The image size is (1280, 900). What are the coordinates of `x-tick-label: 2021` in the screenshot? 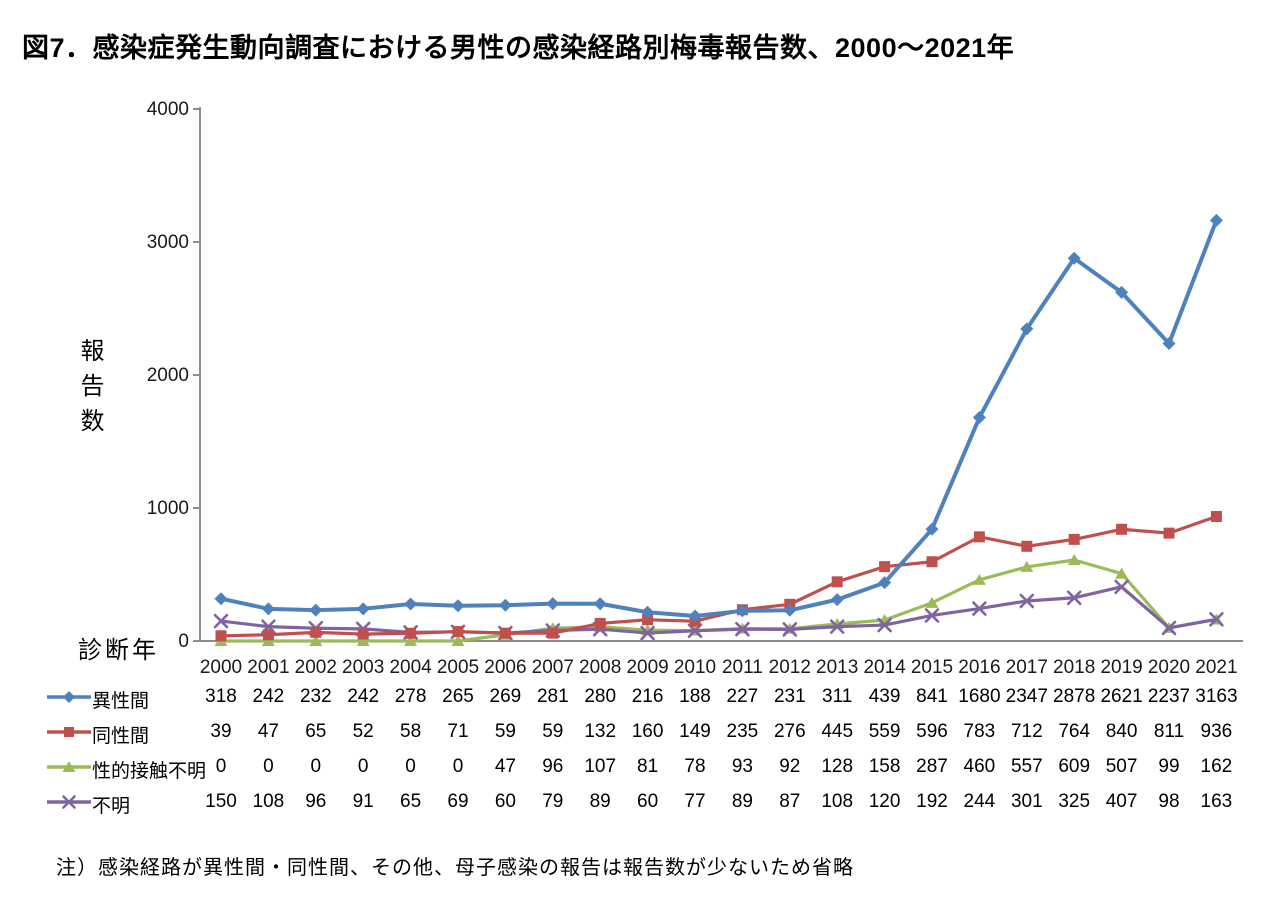 It's located at (1216, 667).